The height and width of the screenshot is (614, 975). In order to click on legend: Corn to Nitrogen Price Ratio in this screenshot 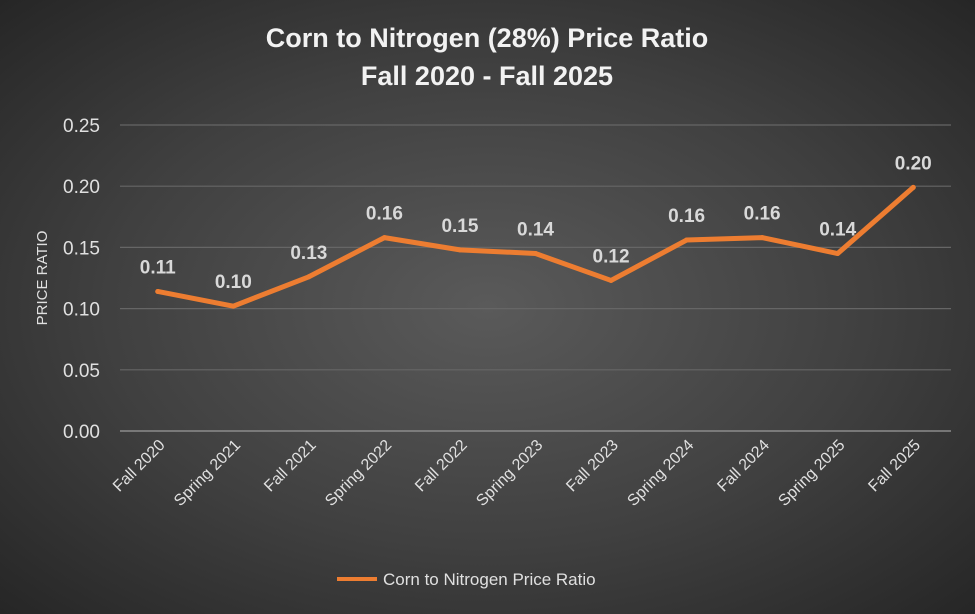, I will do `click(466, 579)`.